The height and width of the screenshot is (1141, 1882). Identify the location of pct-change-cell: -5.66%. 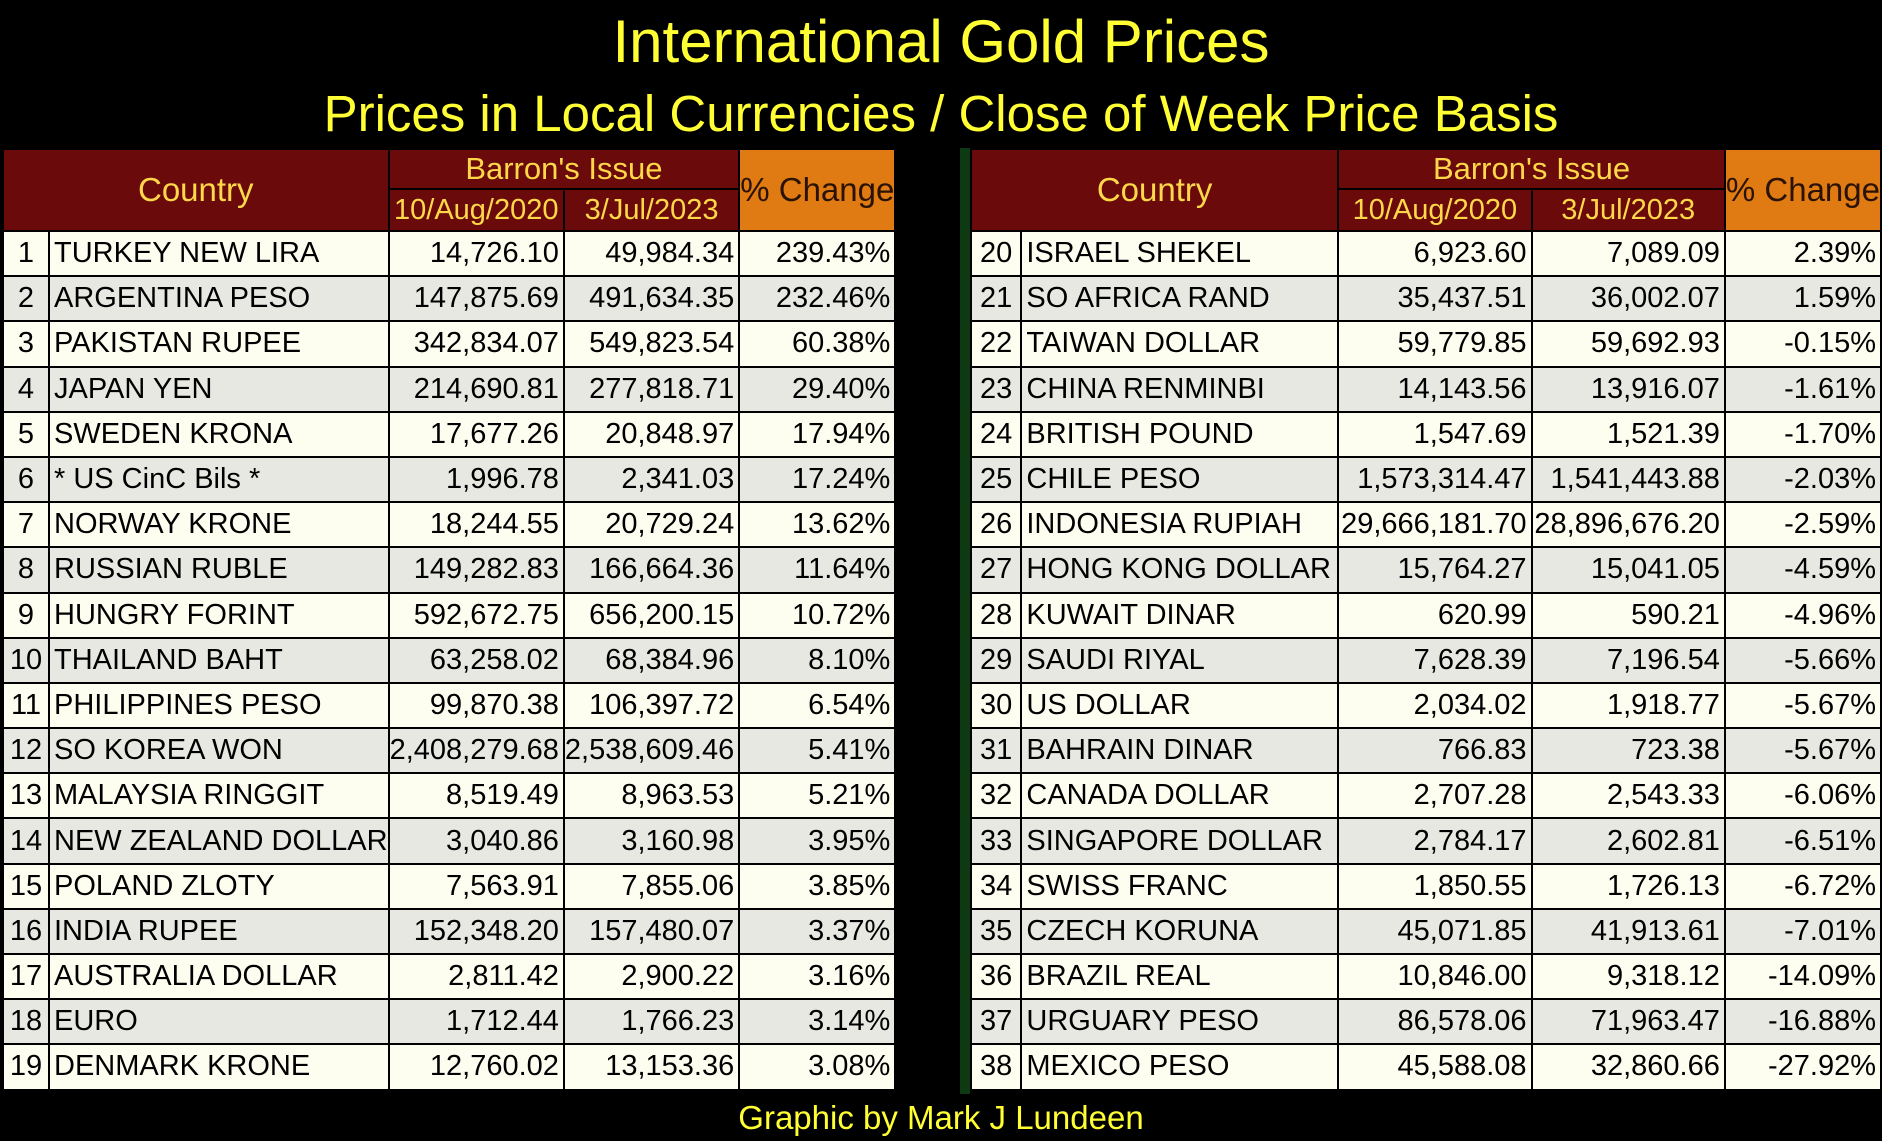
(1802, 660).